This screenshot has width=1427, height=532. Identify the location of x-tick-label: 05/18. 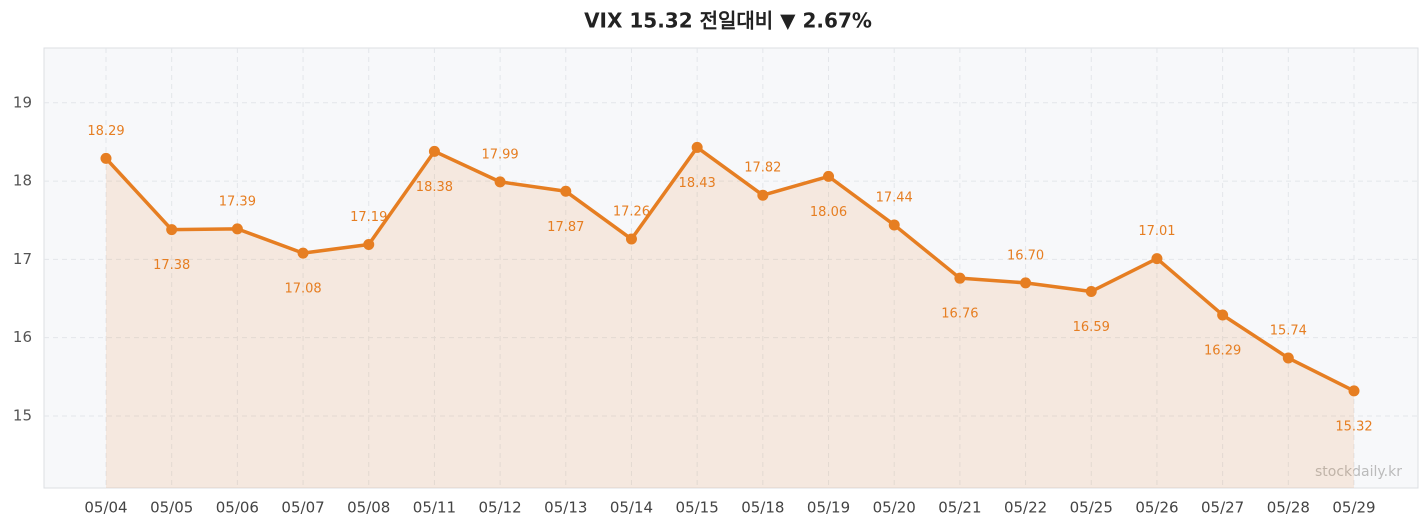
(762, 508).